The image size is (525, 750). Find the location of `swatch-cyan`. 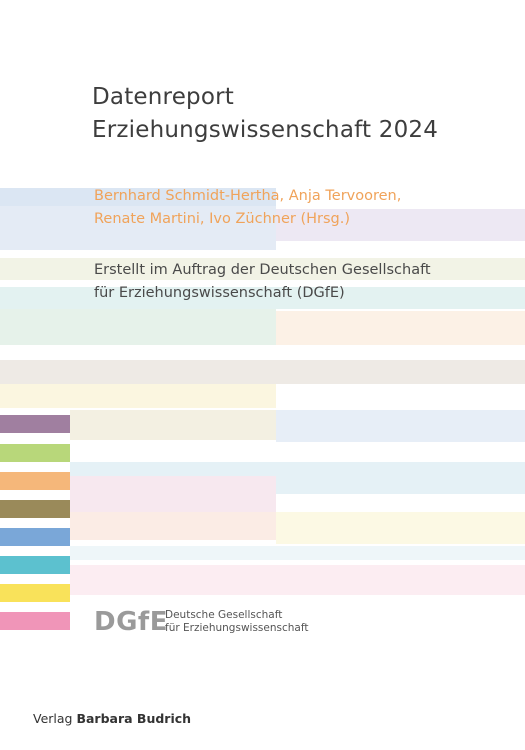

swatch-cyan is located at coordinates (35, 565).